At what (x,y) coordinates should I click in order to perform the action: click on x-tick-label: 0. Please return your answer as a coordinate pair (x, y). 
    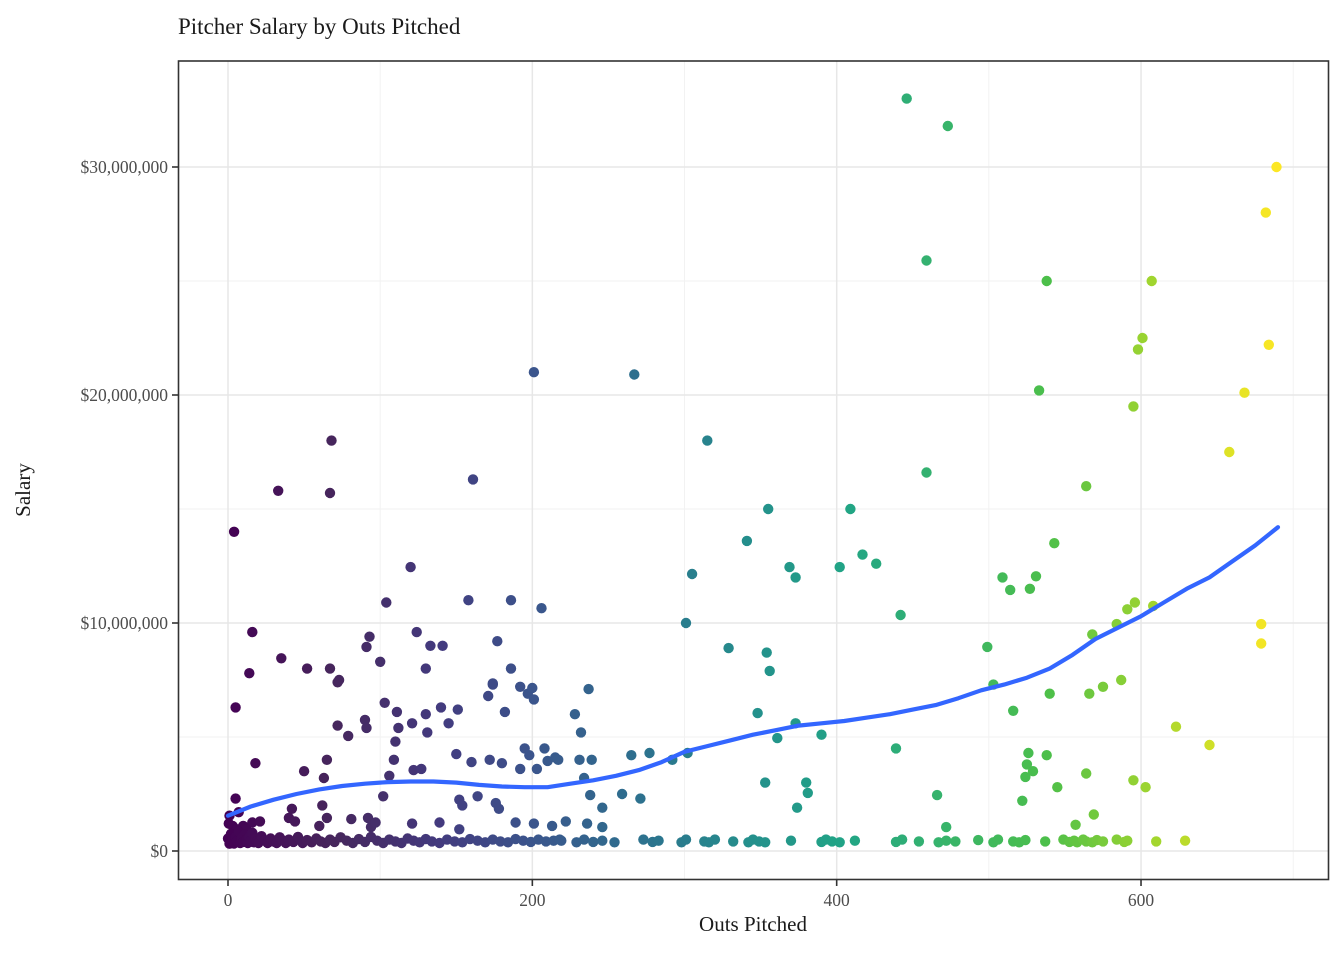
    Looking at the image, I should click on (228, 900).